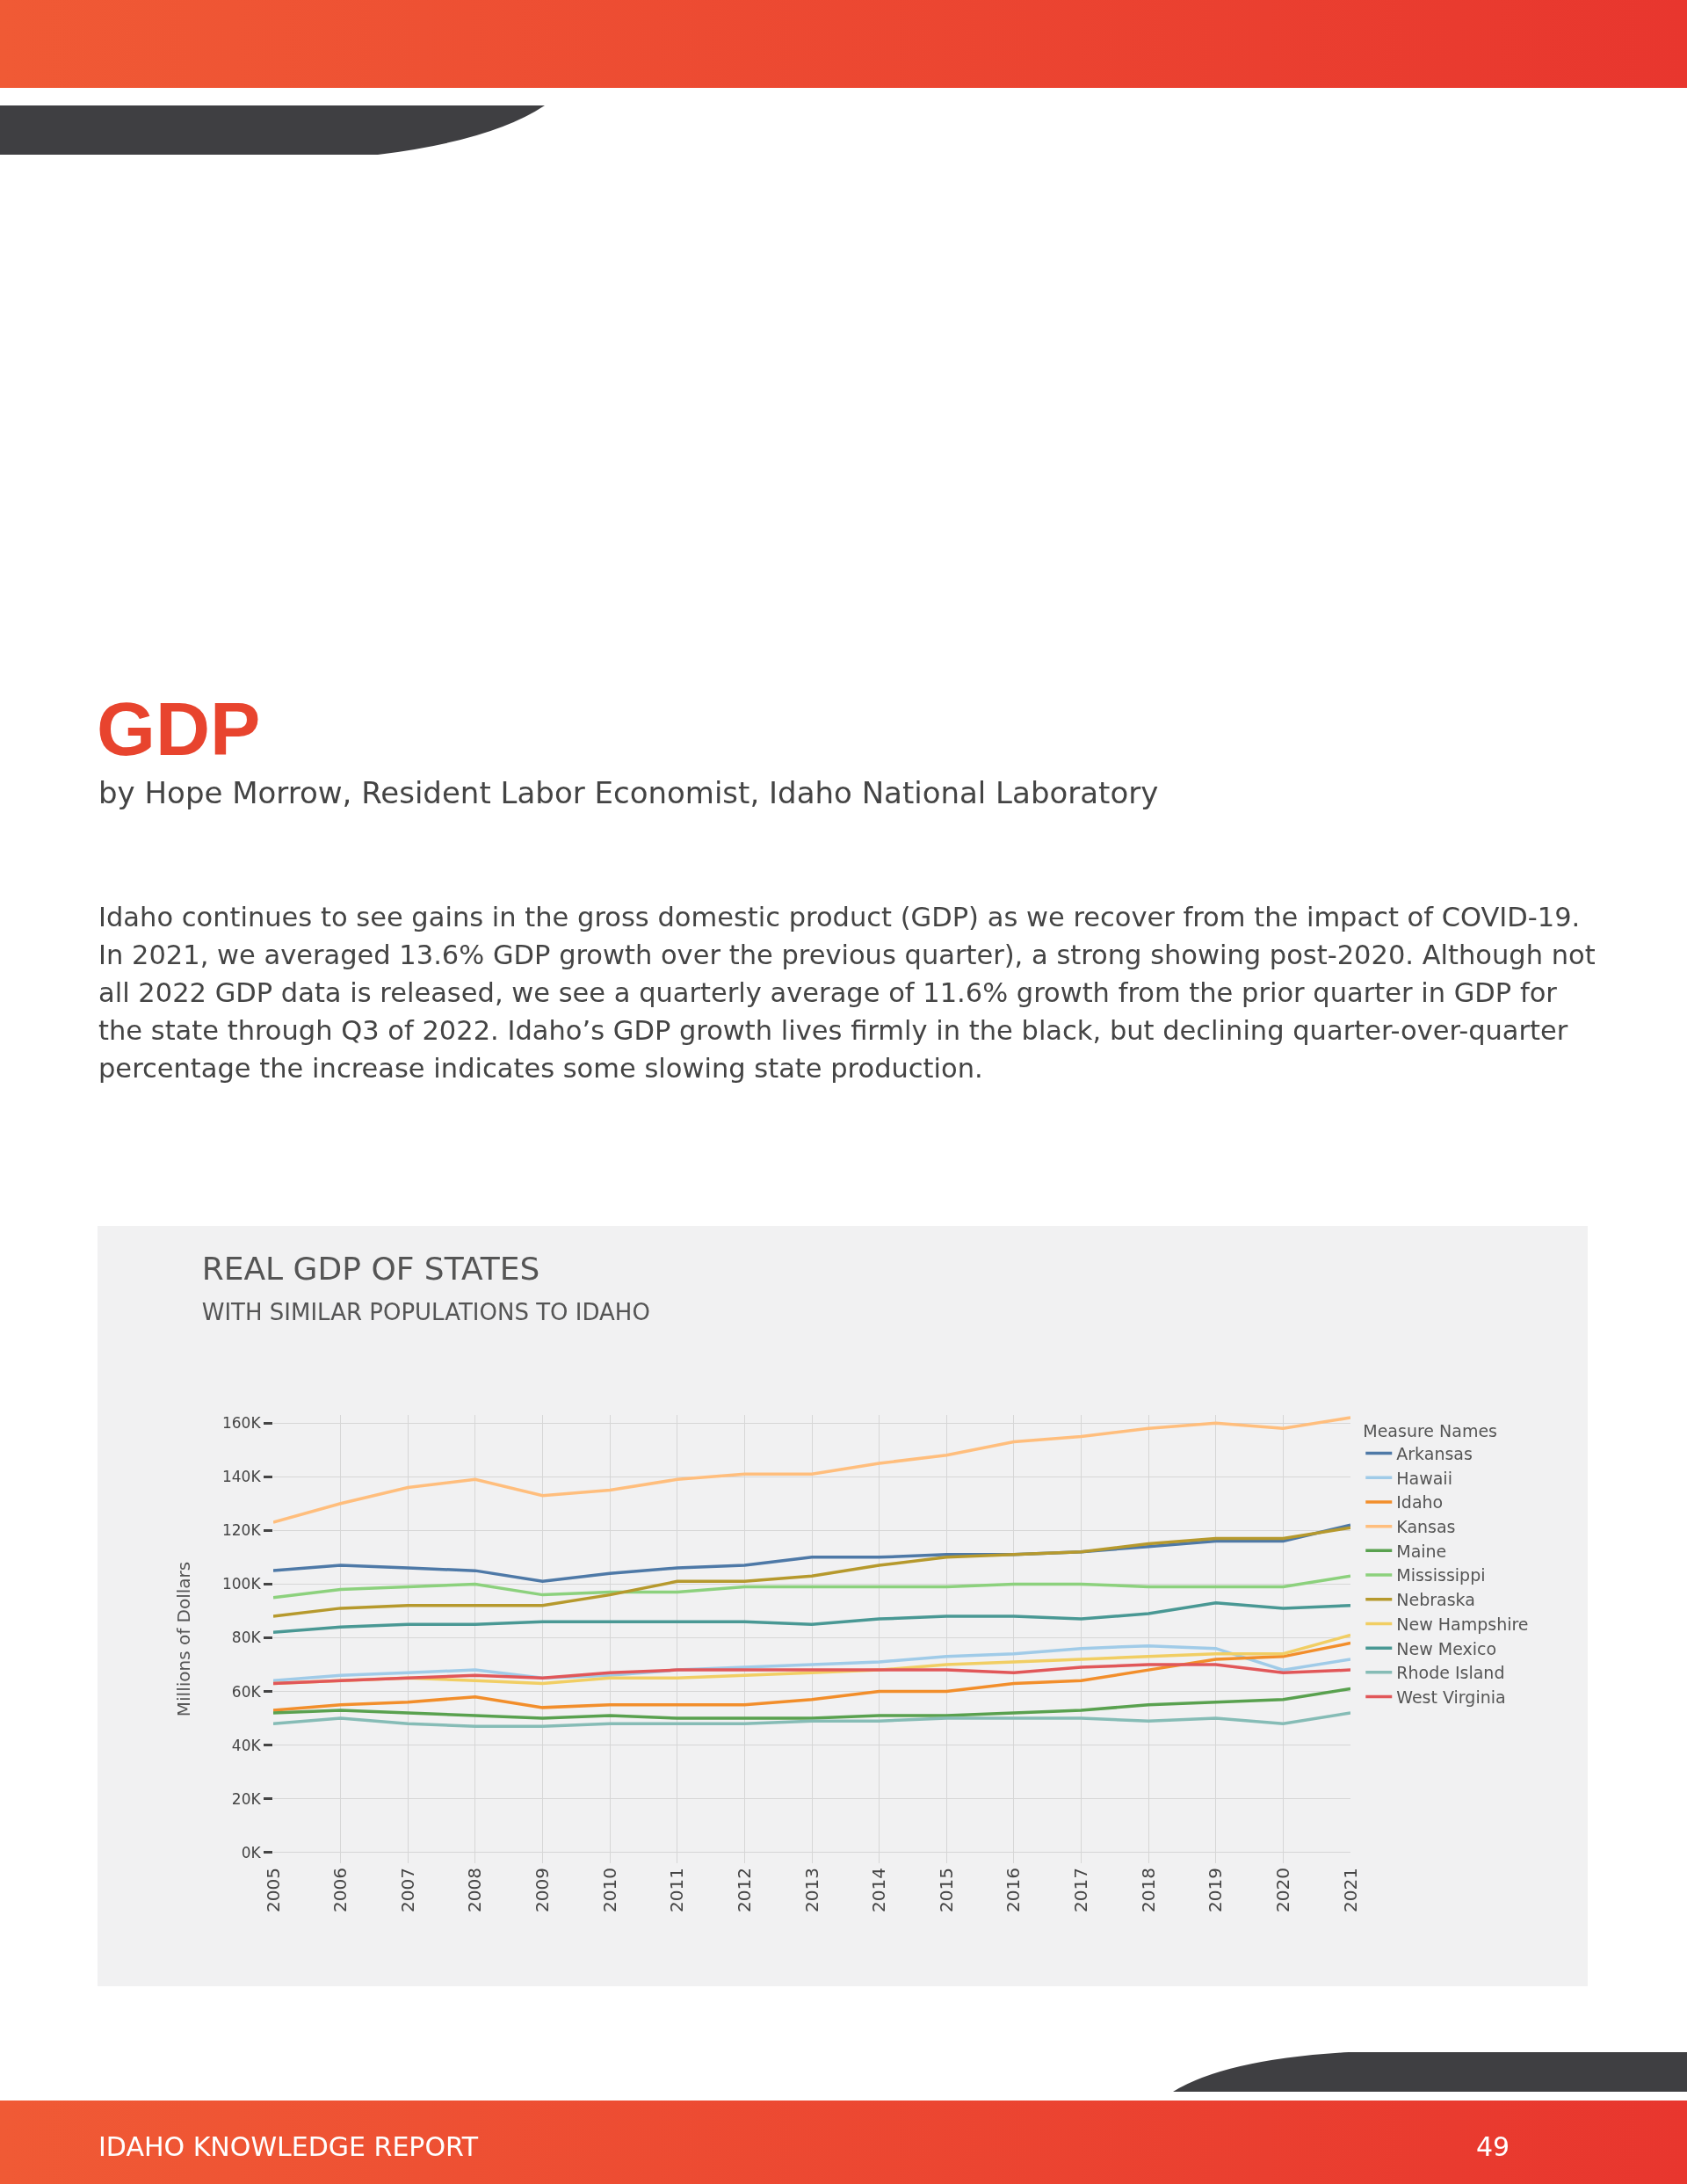 The image size is (1687, 2184). I want to click on x-tick-label: 2008, so click(475, 1890).